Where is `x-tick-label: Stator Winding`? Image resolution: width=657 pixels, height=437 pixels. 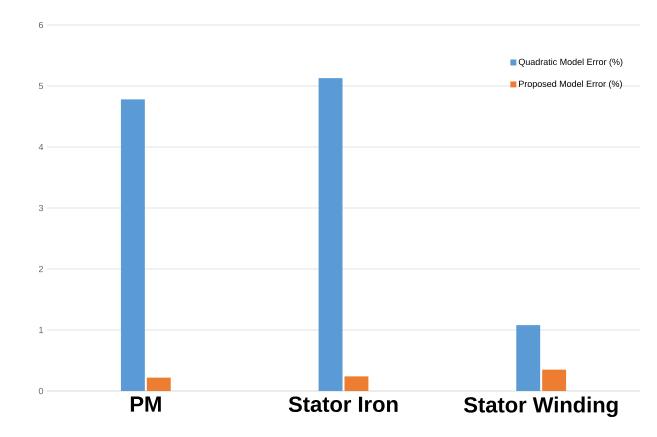
x-tick-label: Stator Winding is located at coordinates (541, 407).